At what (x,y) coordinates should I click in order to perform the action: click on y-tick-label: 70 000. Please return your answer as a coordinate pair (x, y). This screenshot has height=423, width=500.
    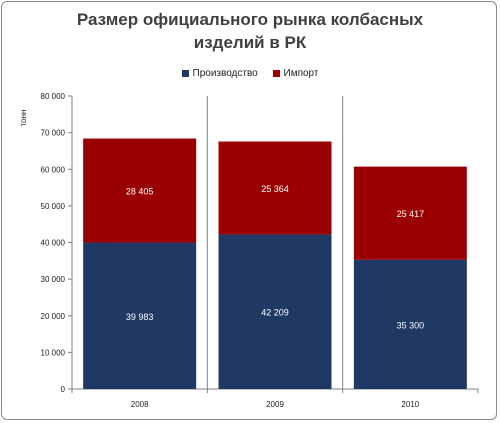
    Looking at the image, I should click on (53, 133).